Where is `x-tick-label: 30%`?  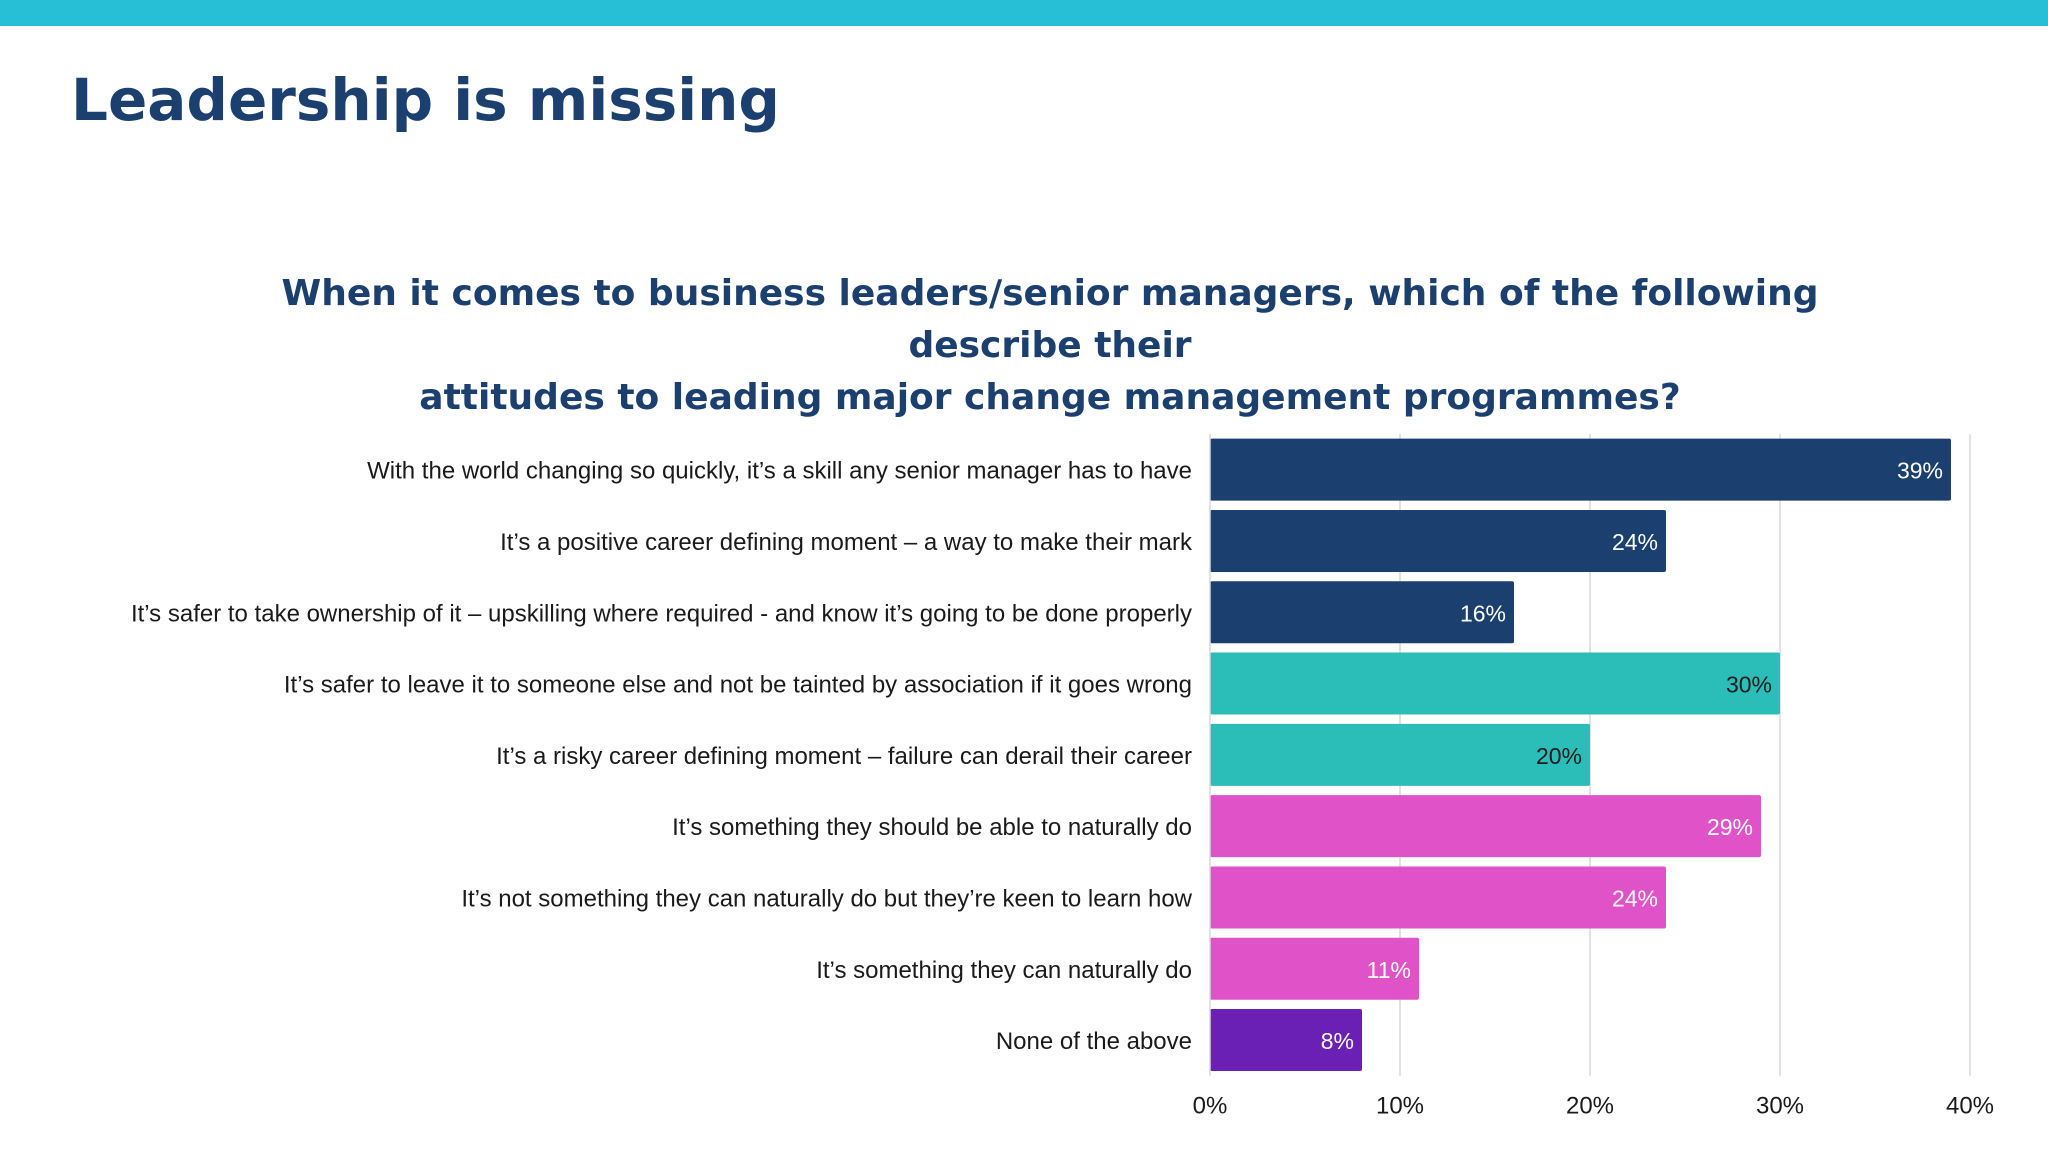
x-tick-label: 30% is located at coordinates (1780, 1106).